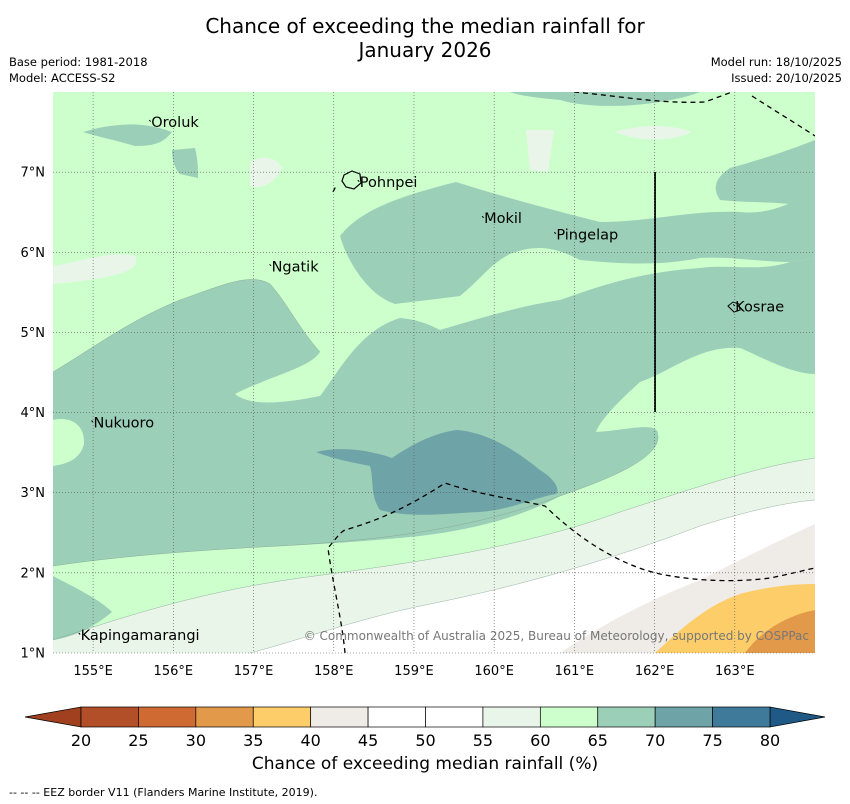 The width and height of the screenshot is (850, 804). What do you see at coordinates (296, 267) in the screenshot?
I see `place-label-ngatik: Ngatik` at bounding box center [296, 267].